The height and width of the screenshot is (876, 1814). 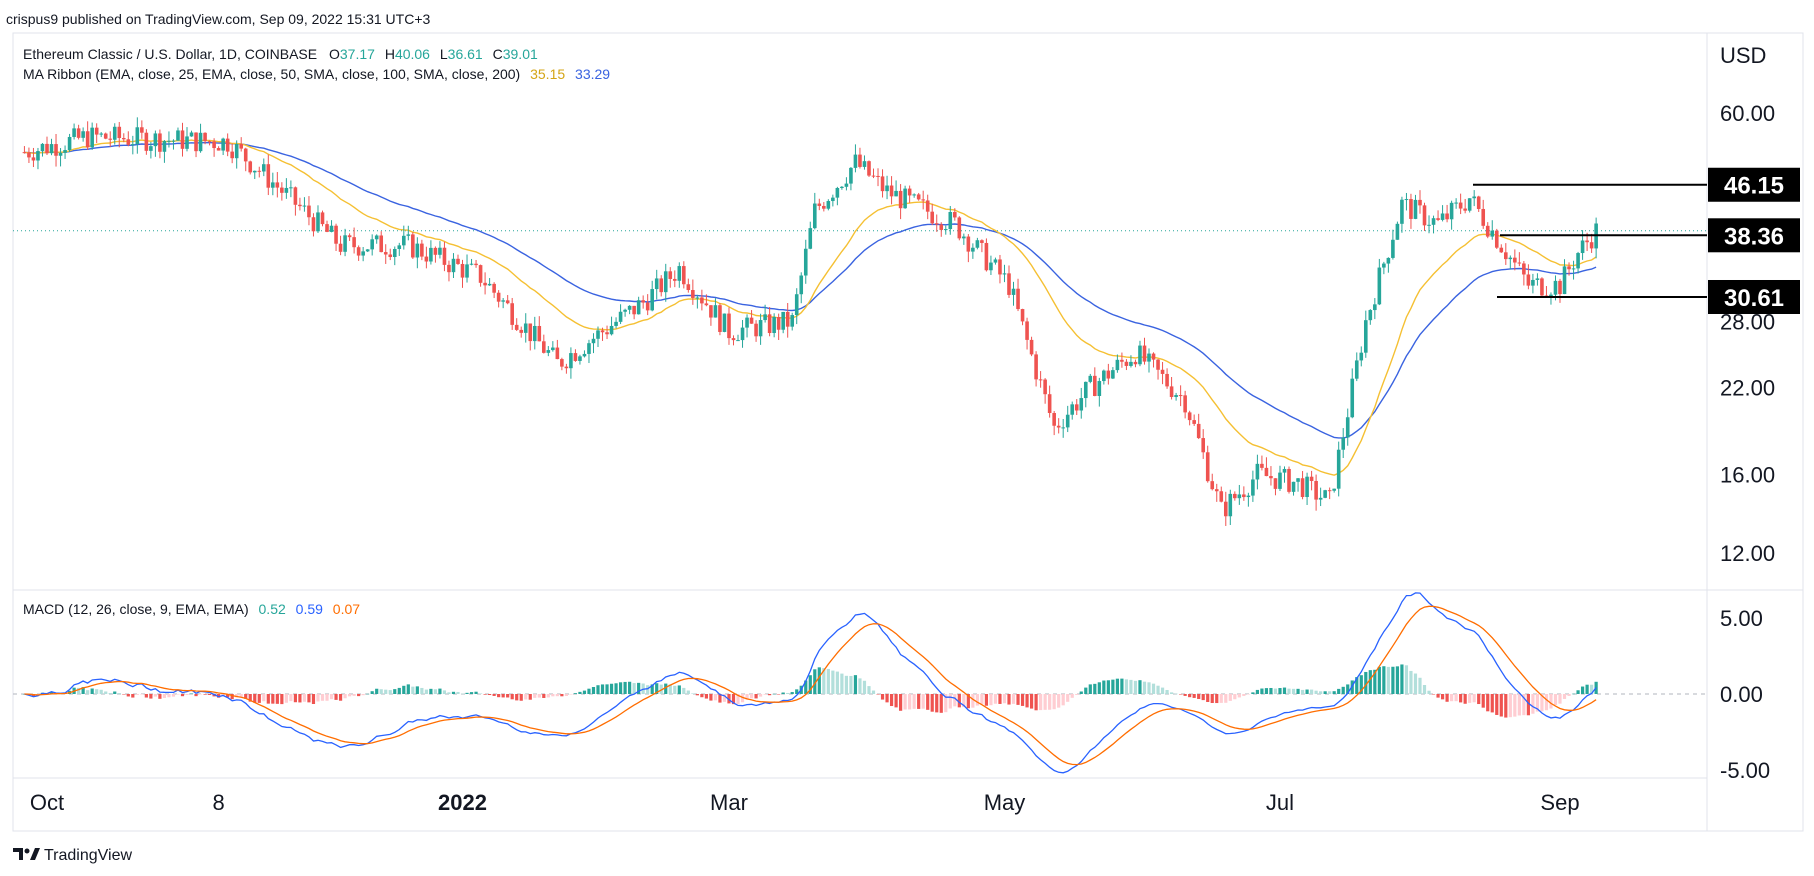 I want to click on currency-unit: USD, so click(x=1743, y=55).